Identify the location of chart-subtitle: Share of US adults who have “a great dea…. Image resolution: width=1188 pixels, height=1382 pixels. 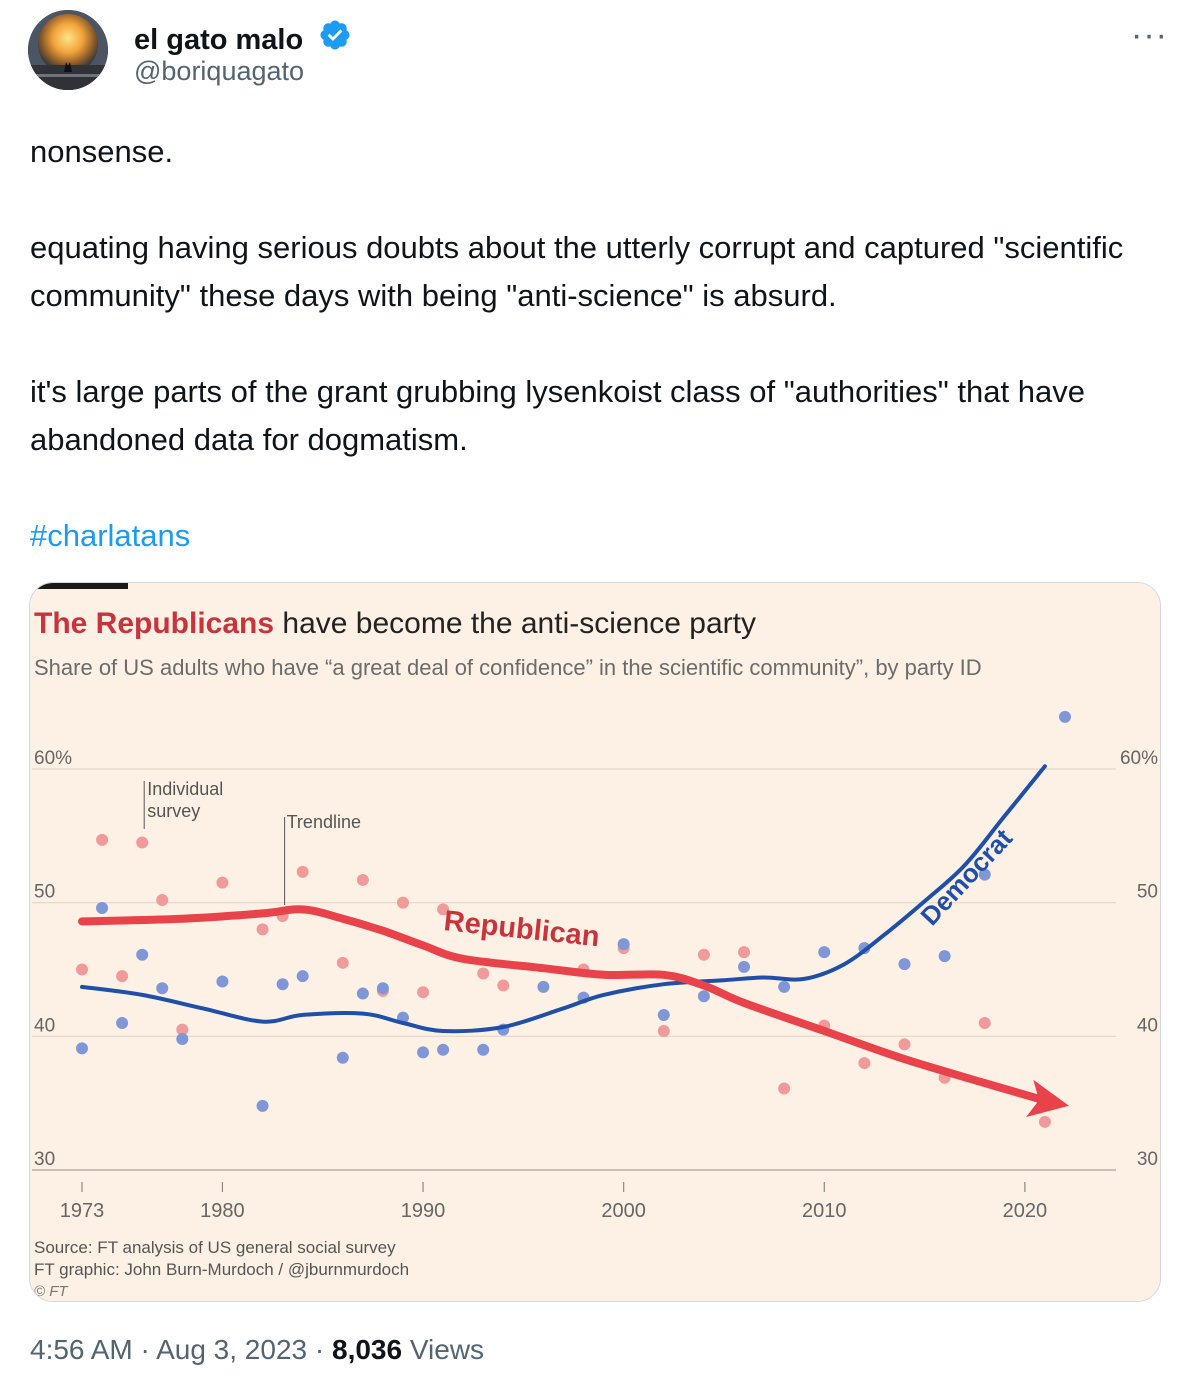
(508, 667).